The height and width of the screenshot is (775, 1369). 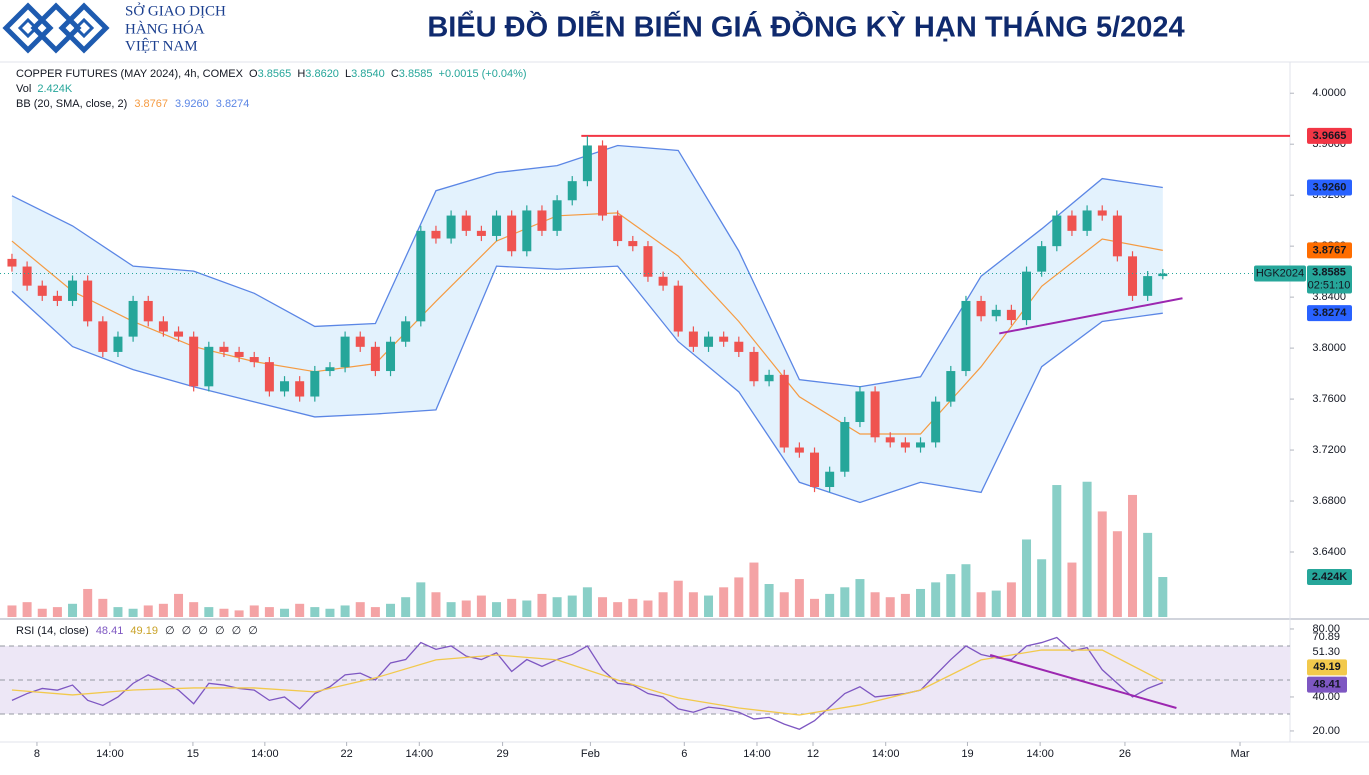 What do you see at coordinates (1240, 754) in the screenshot?
I see `x-tick-label: Mar` at bounding box center [1240, 754].